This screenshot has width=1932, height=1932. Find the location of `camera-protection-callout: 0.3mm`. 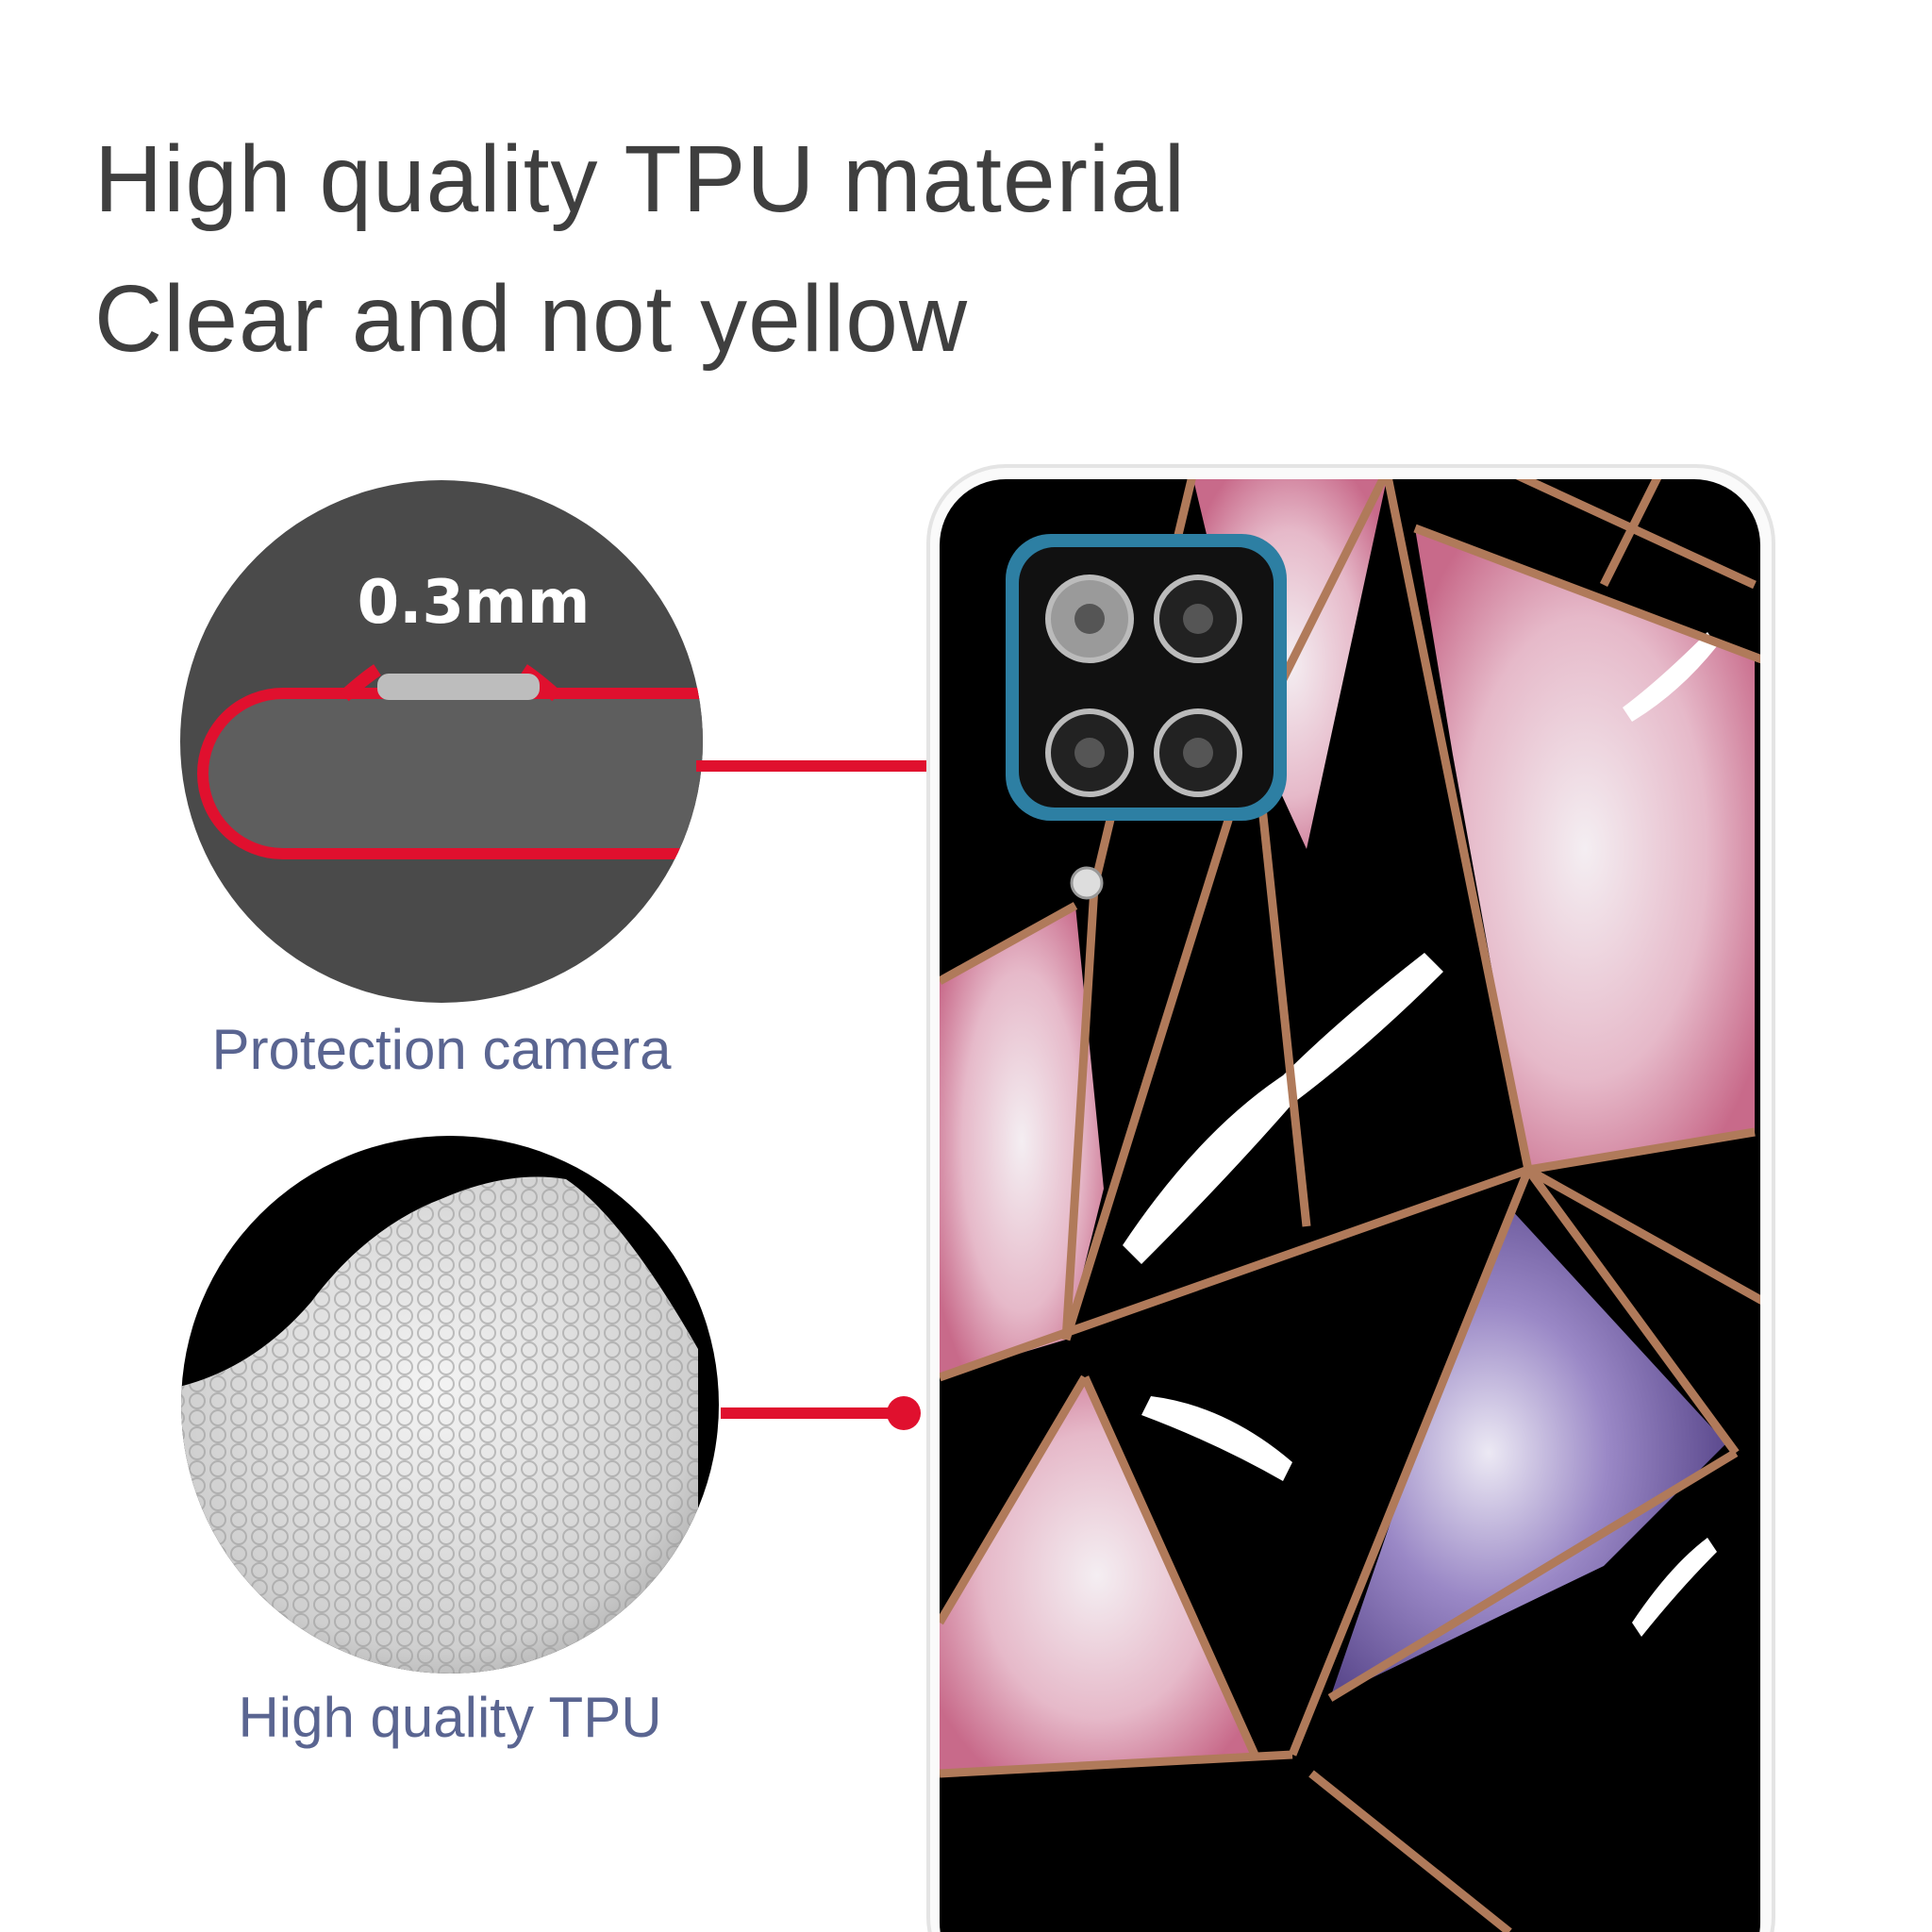

camera-protection-callout: 0.3mm is located at coordinates (614, 741).